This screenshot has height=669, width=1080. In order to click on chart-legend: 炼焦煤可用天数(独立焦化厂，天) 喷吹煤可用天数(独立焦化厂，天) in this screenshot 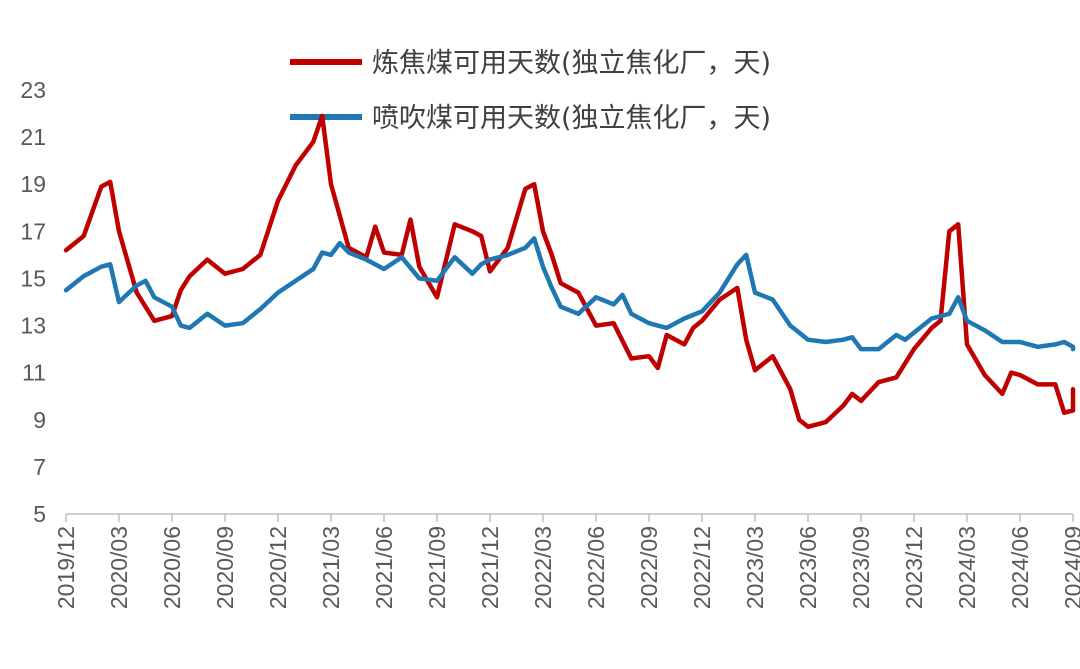, I will do `click(530, 91)`.